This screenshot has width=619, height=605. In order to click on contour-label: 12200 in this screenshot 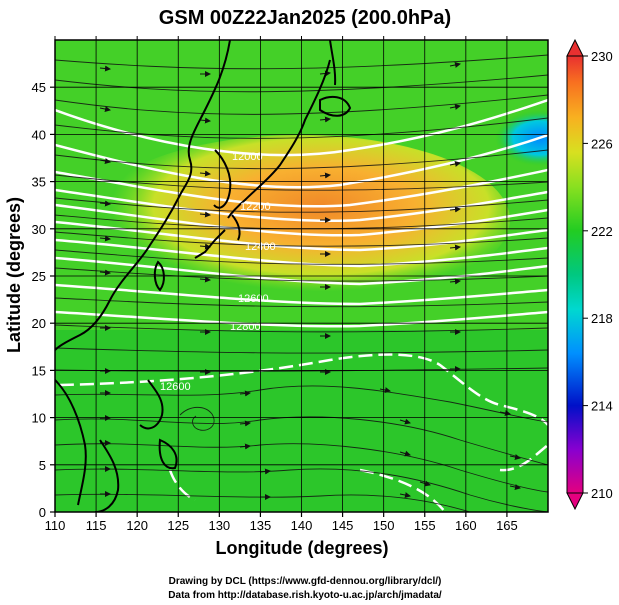, I will do `click(255, 207)`.